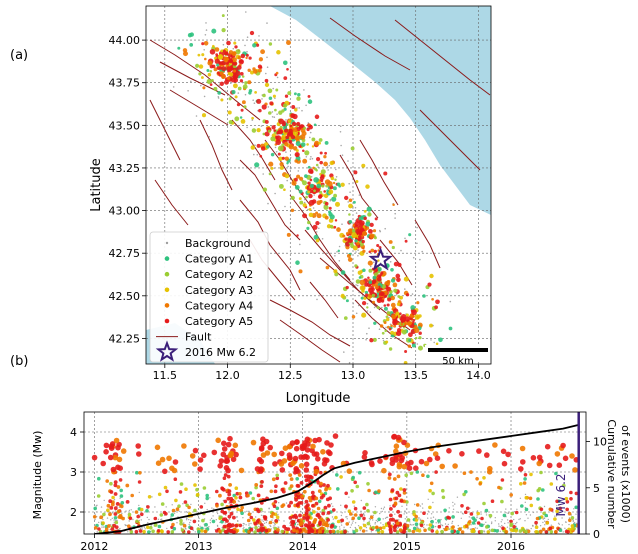 This screenshot has width=638, height=554. What do you see at coordinates (253, 498) in the screenshot?
I see `timeline-event-a2` at bounding box center [253, 498].